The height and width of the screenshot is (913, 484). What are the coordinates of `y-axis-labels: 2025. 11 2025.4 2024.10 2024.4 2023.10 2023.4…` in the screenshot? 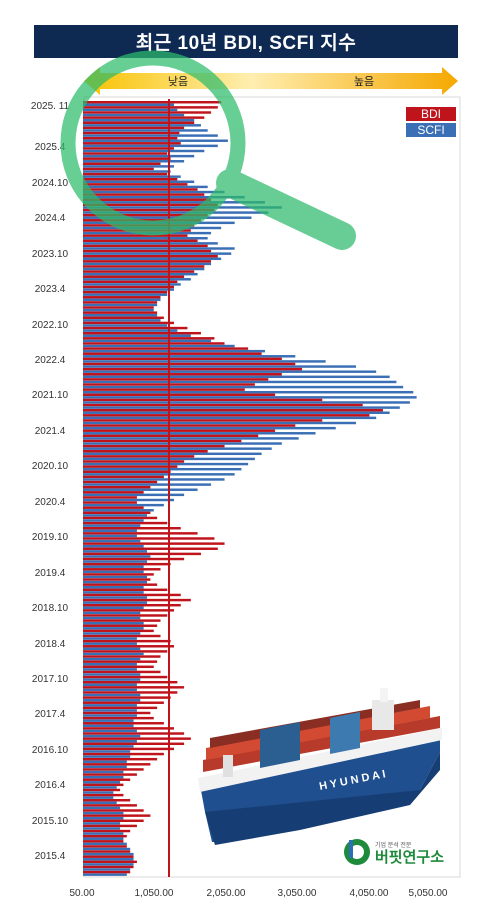 It's located at (50, 481).